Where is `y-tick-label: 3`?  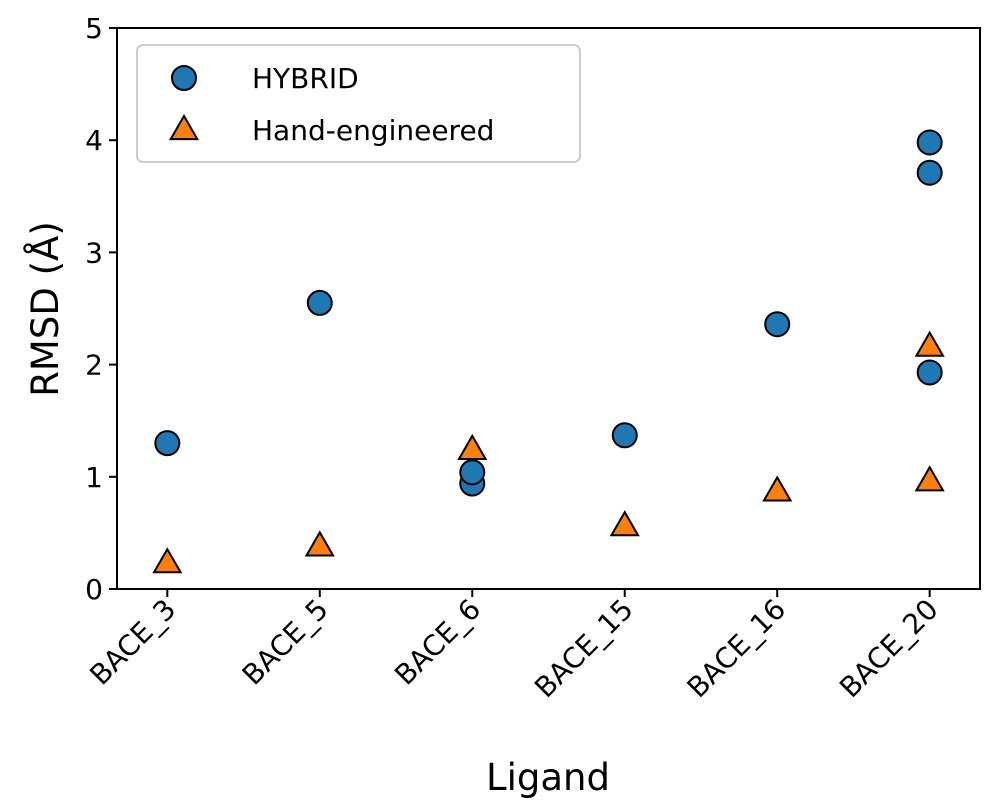
y-tick-label: 3 is located at coordinates (94, 252).